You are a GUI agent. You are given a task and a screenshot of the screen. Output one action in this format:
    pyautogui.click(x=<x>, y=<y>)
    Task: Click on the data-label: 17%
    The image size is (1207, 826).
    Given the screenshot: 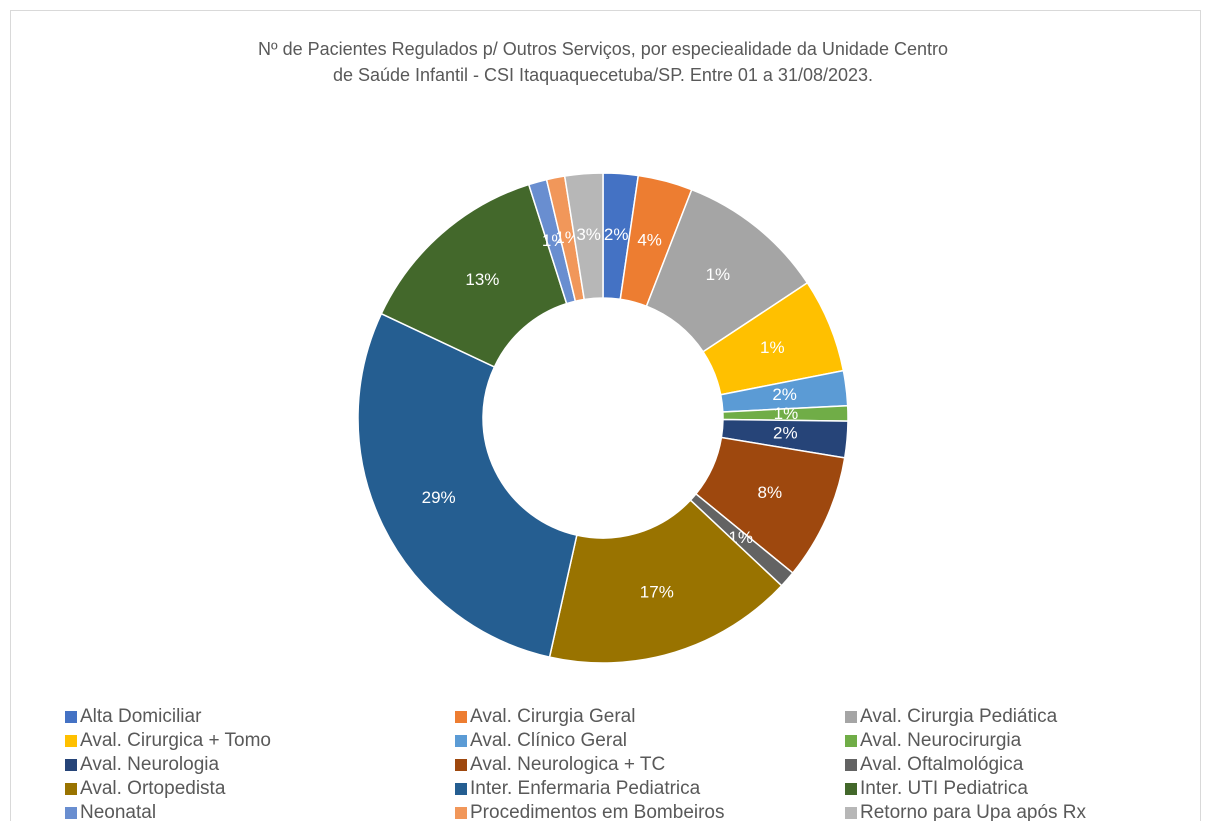 What is the action you would take?
    pyautogui.click(x=657, y=591)
    